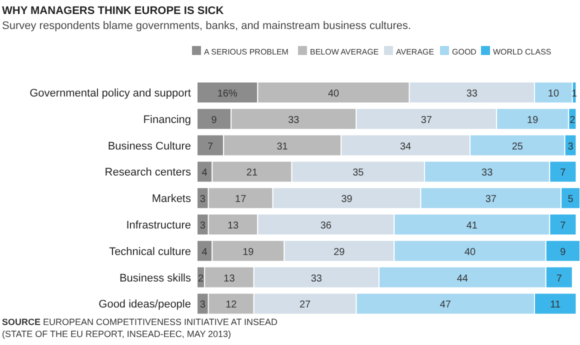  Describe the element at coordinates (464, 52) in the screenshot. I see `legend-label: GOOD` at that location.